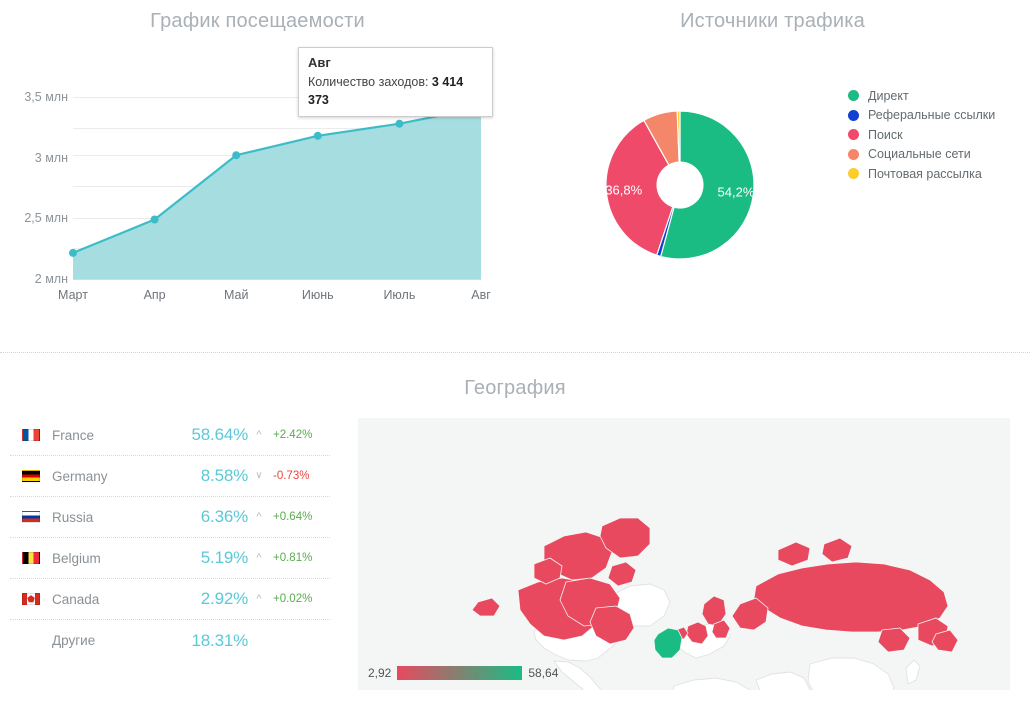 The image size is (1030, 706). I want to click on y-axis: 2 млн 2,5 млн 3 млн 3,5 млн, so click(34, 175).